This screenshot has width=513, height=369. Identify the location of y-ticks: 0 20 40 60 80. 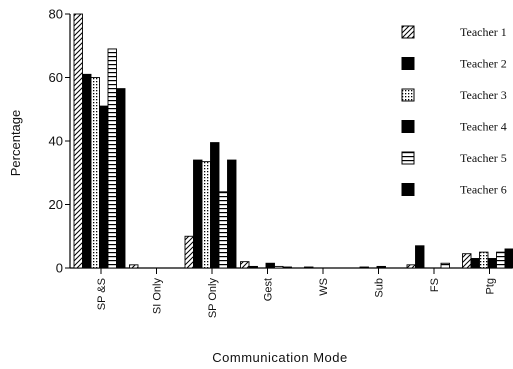
(59, 141).